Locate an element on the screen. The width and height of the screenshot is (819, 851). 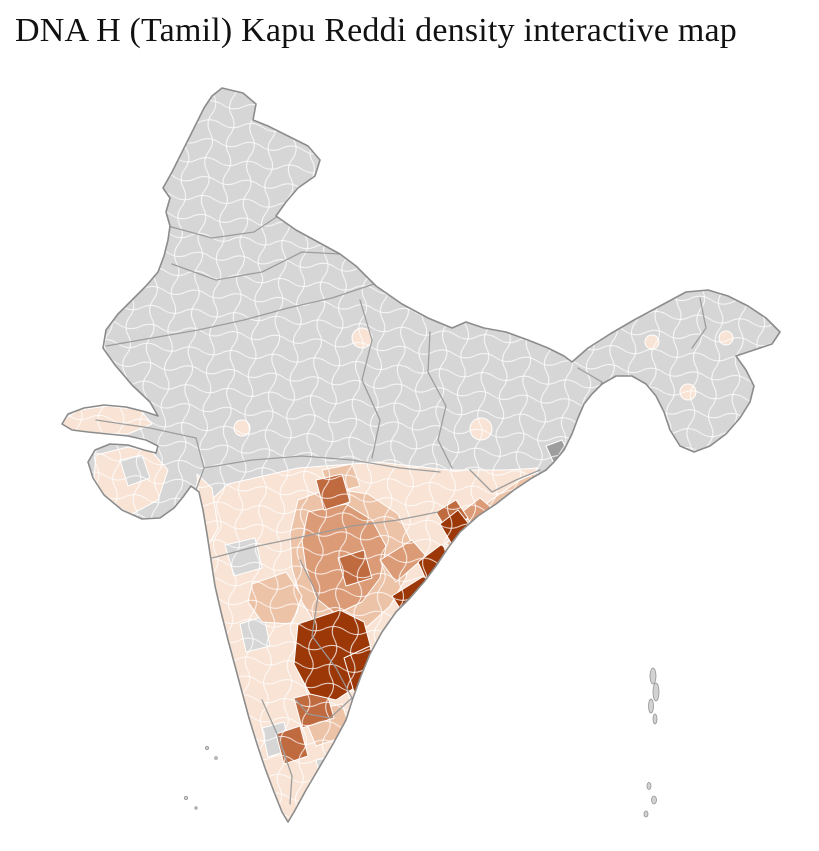
andaman-nicobar-islands is located at coordinates (651, 742).